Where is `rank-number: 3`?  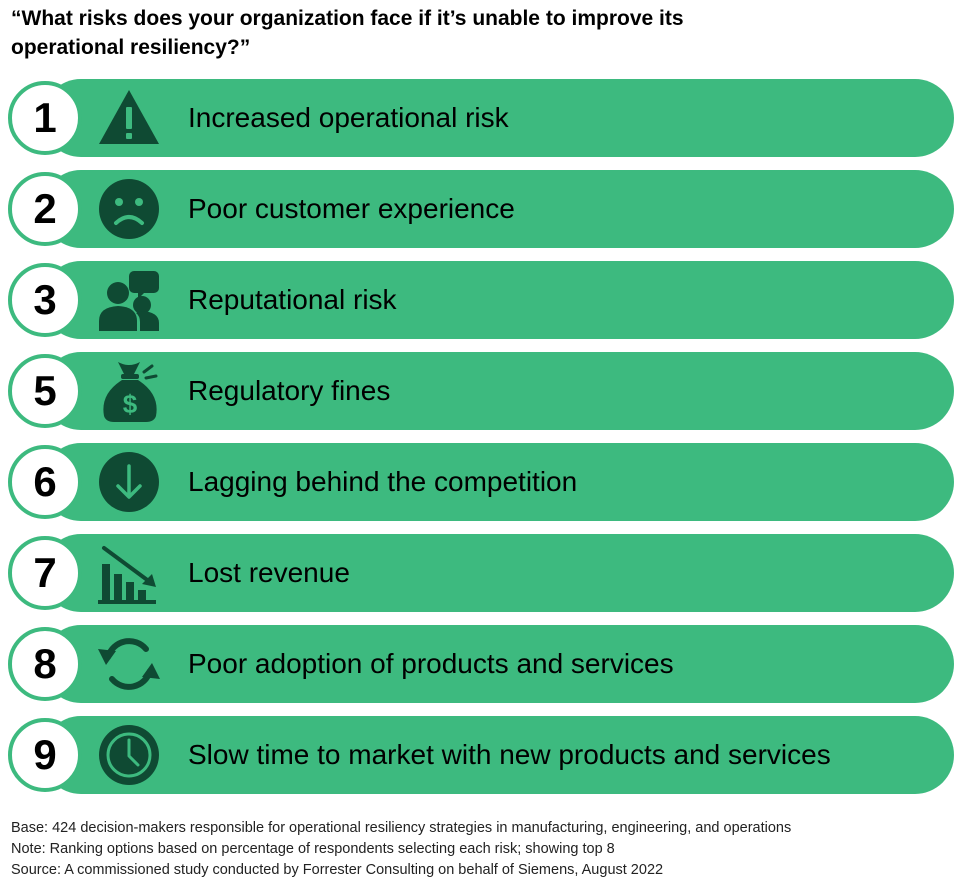 rank-number: 3 is located at coordinates (45, 299).